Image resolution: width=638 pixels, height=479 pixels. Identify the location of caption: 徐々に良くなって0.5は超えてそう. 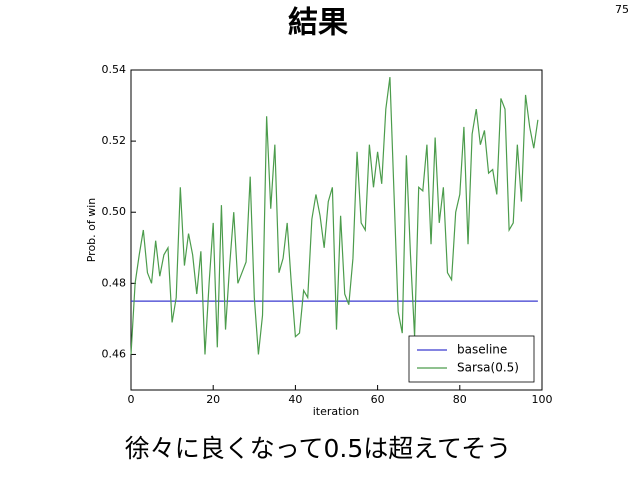
(318, 448).